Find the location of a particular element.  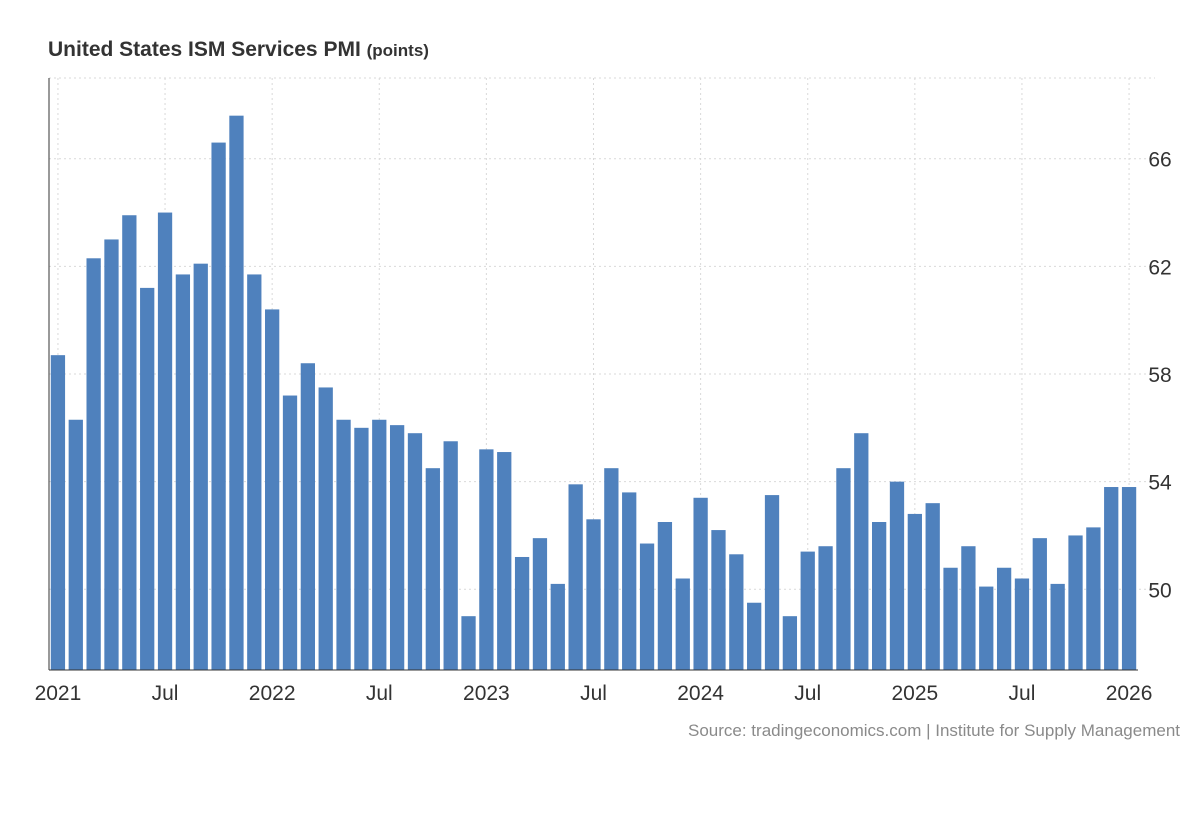

bar: Apr 2021: 63 is located at coordinates (111, 454).